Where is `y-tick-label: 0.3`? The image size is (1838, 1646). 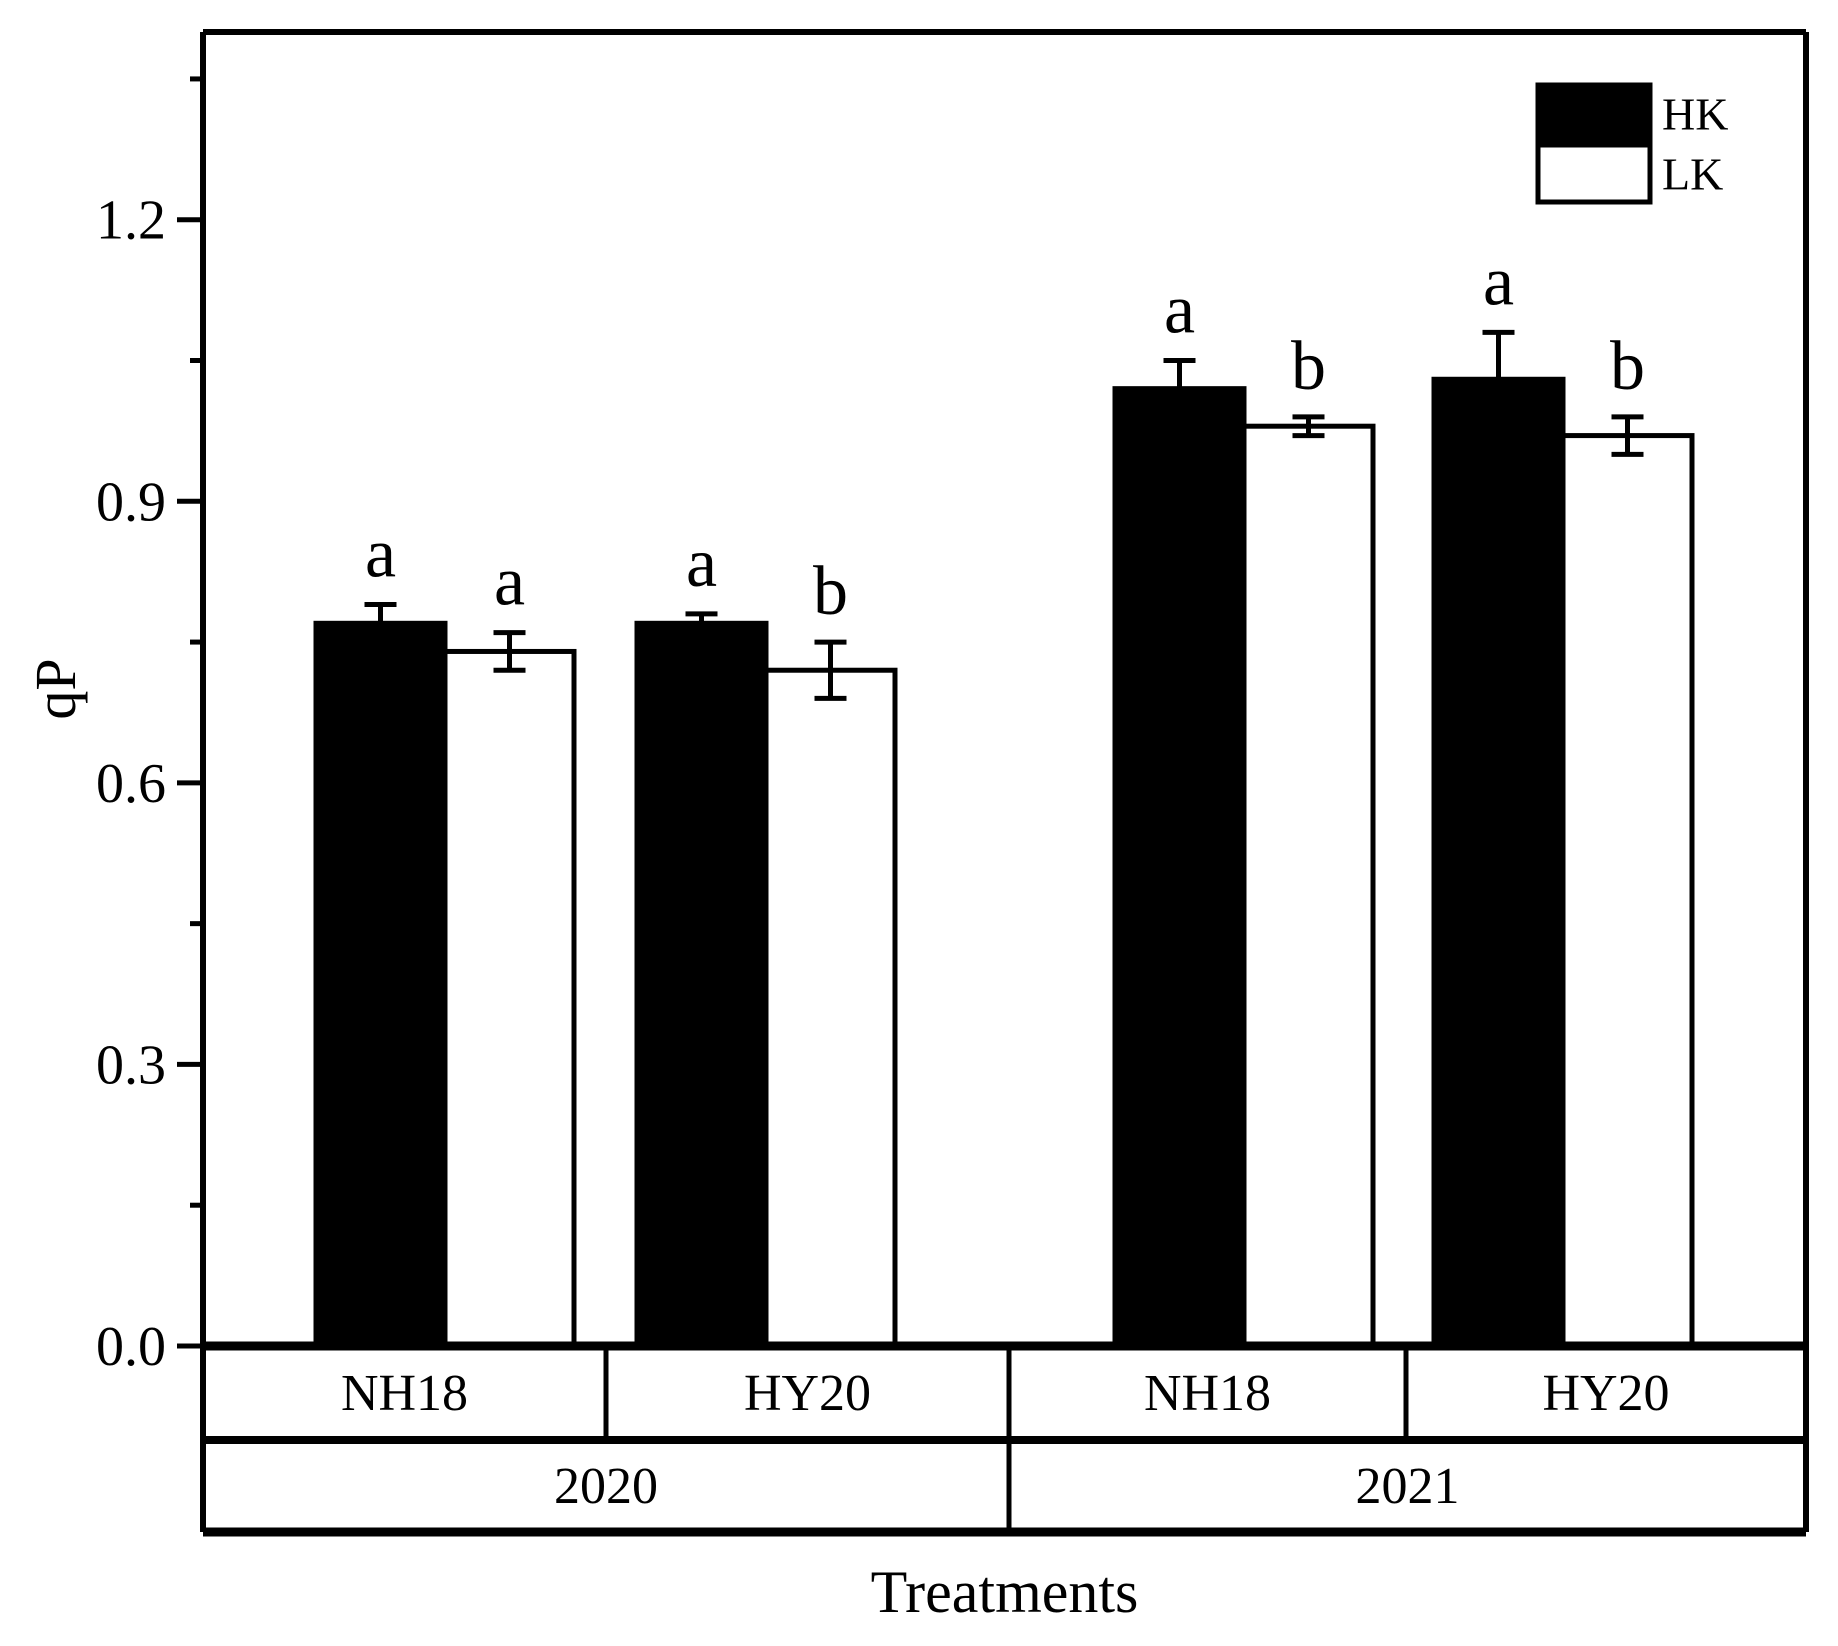 y-tick-label: 0.3 is located at coordinates (131, 1065).